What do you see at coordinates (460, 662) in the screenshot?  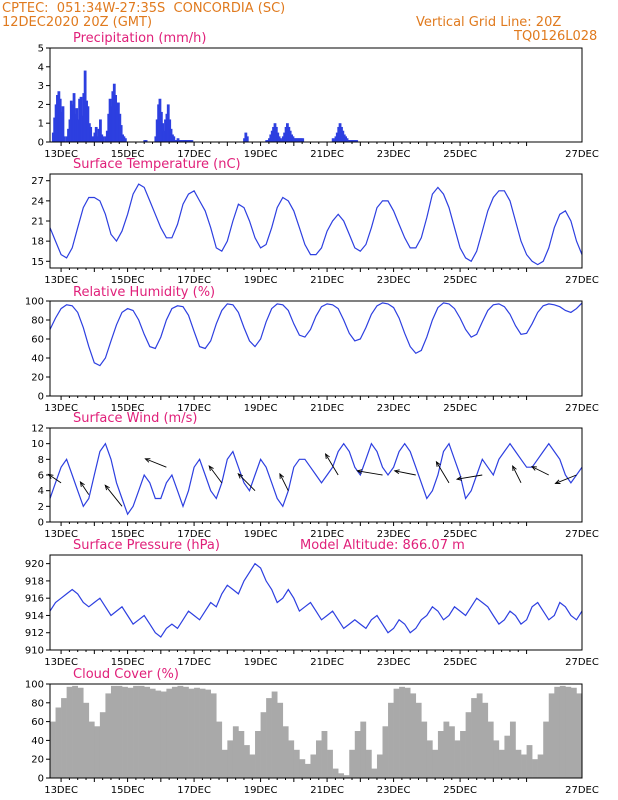 I see `press-x-tick-label: 25DEC` at bounding box center [460, 662].